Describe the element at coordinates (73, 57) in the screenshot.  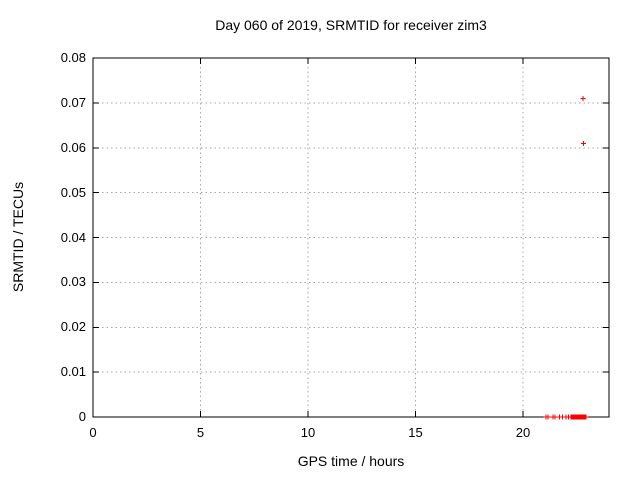
I see `y-tick-label: 0.08` at that location.